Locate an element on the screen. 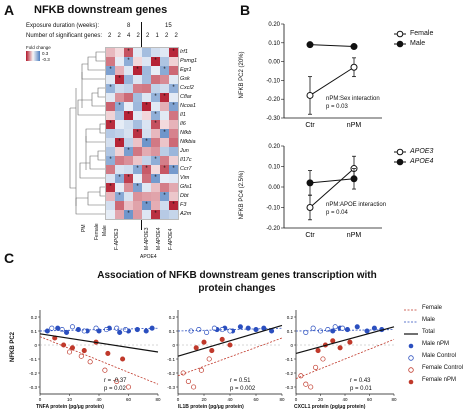 This screenshot has width=474, height=416. pc4-annotation-line1: nPM:APOE interaction is located at coordinates (356, 205).